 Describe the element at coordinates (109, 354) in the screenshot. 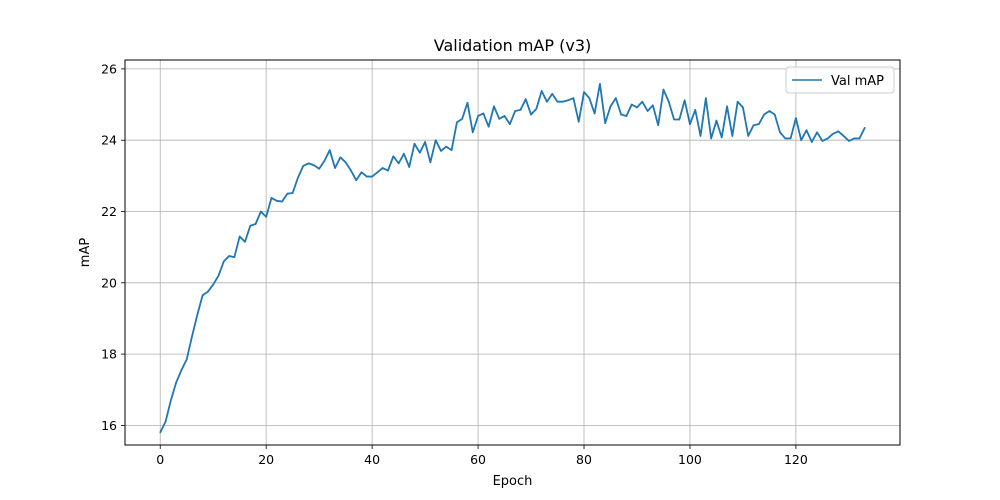

I see `y-tick-label: 18` at that location.